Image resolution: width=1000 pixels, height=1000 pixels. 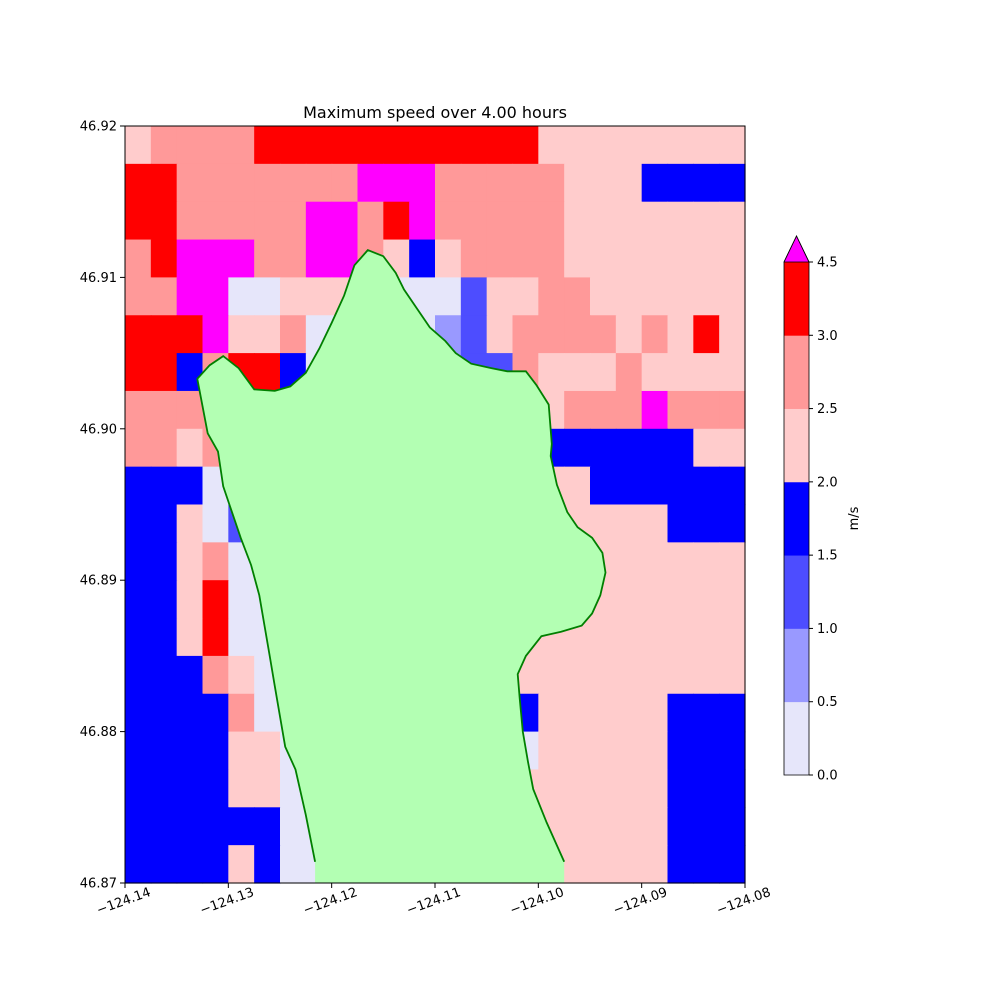 What do you see at coordinates (827, 336) in the screenshot?
I see `colorbar-tick-label: 3.0` at bounding box center [827, 336].